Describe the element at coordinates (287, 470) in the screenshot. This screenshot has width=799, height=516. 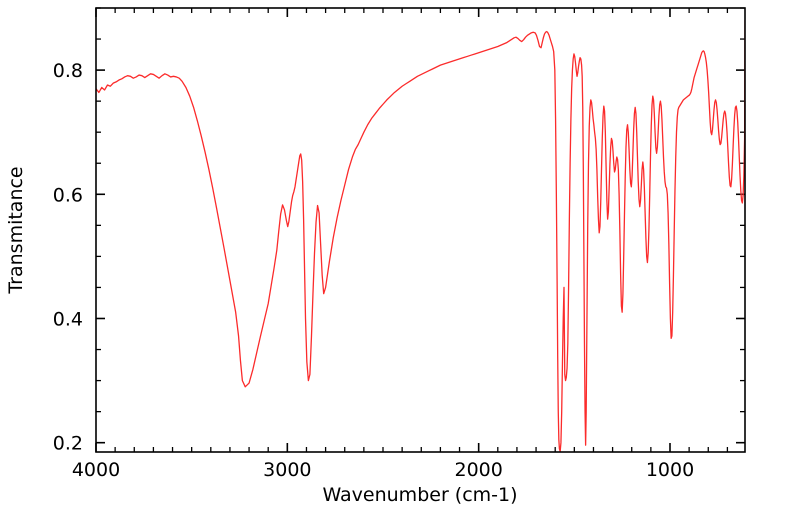
I see `x-tick-label: 3000` at that location.